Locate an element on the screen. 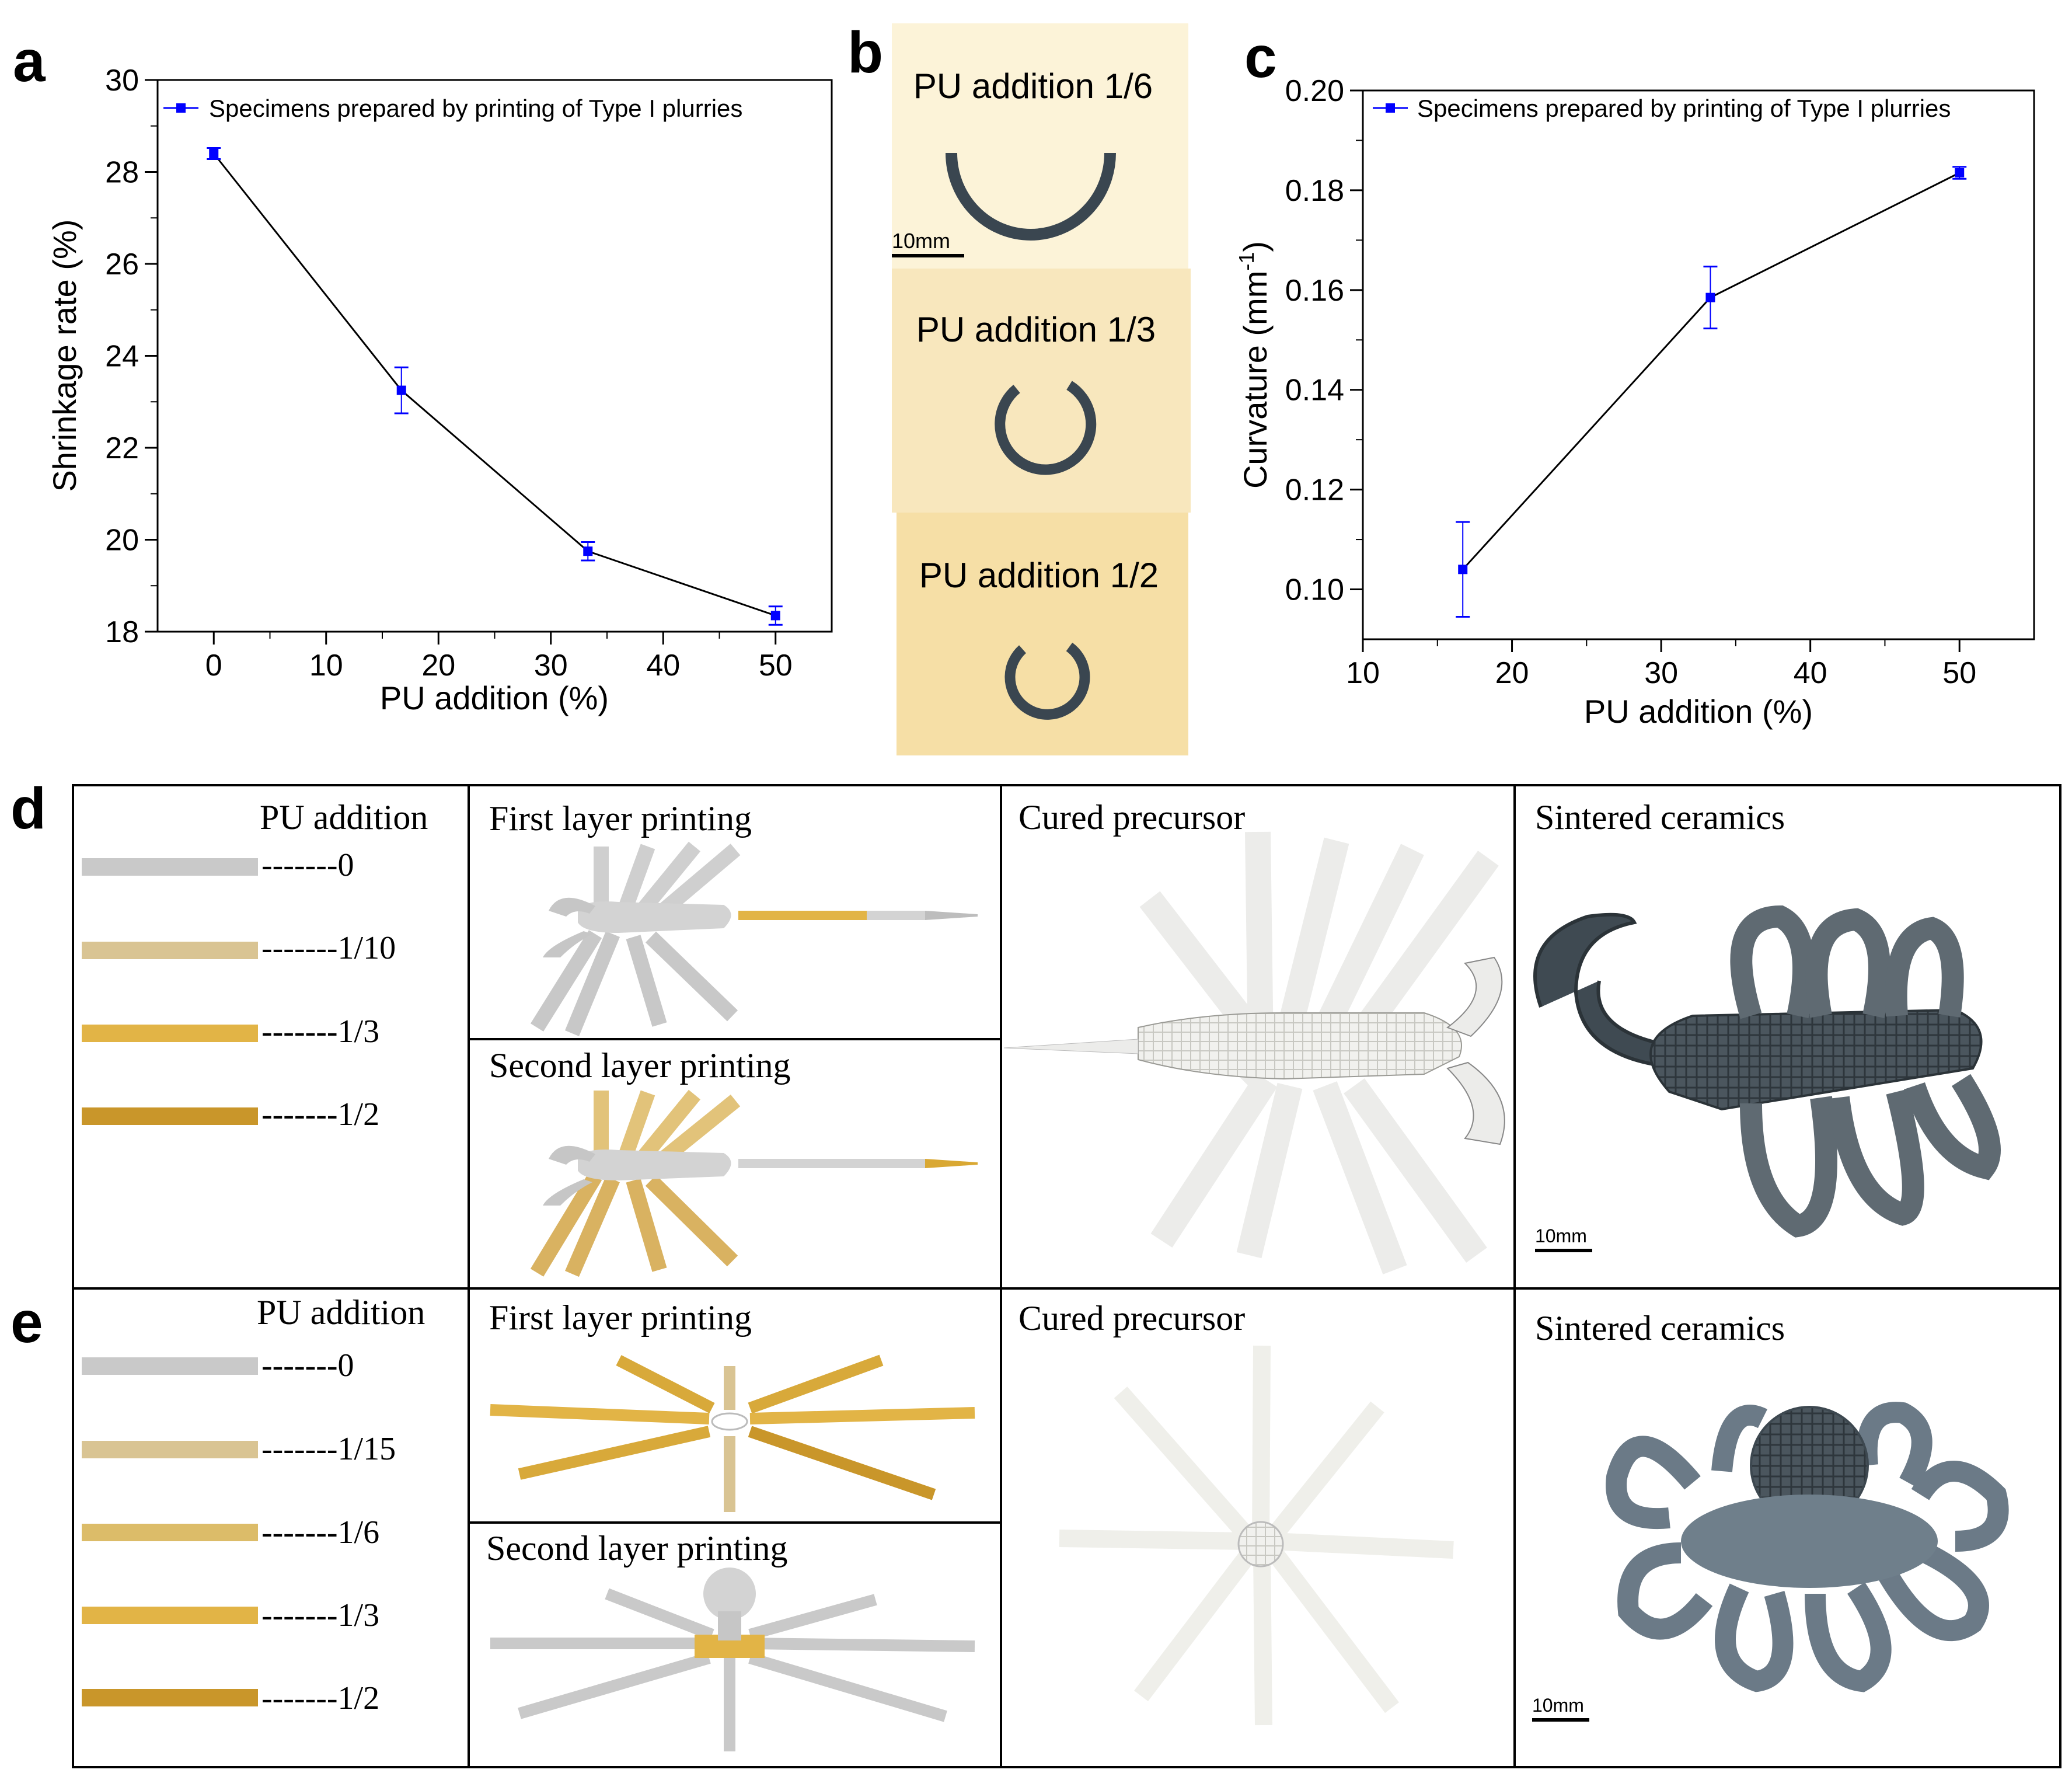 The width and height of the screenshot is (2072, 1773). panel-e-title-cured: Cured precursor is located at coordinates (1131, 1318).